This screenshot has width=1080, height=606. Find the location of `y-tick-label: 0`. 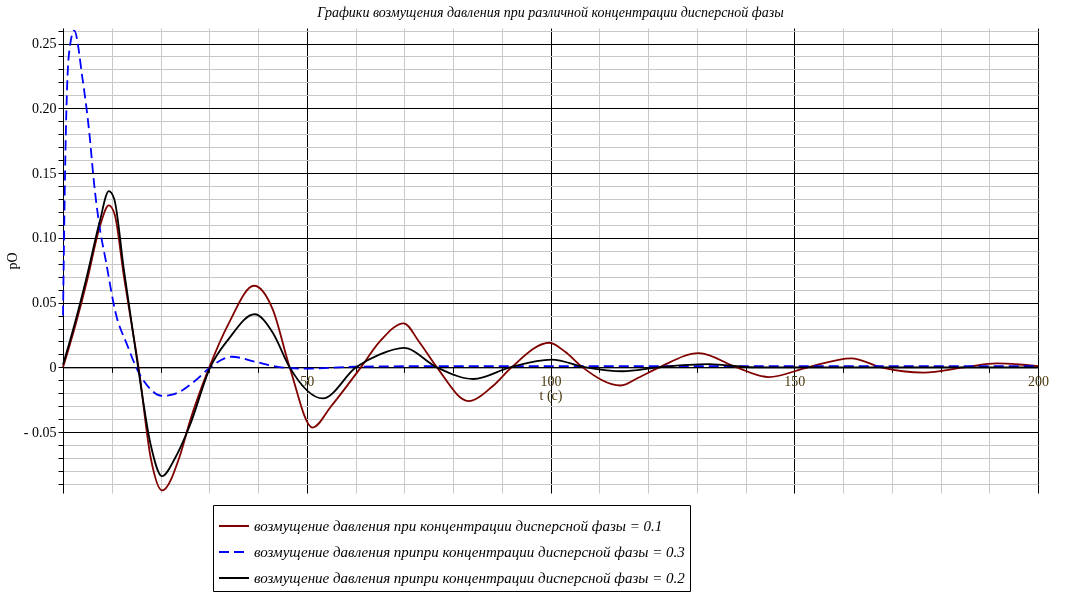

y-tick-label: 0 is located at coordinates (53, 367).